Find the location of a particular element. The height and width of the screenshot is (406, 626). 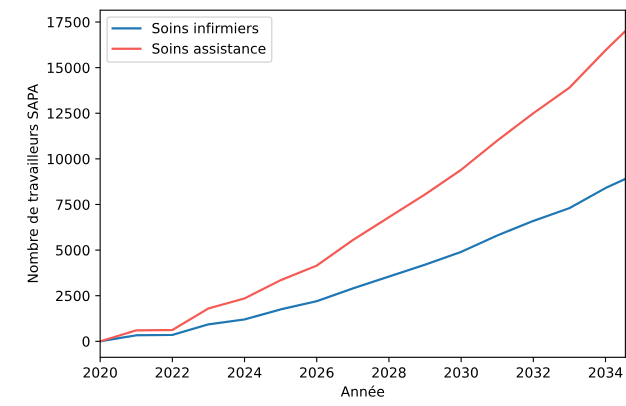

y-tick-label: 0 is located at coordinates (86, 341).